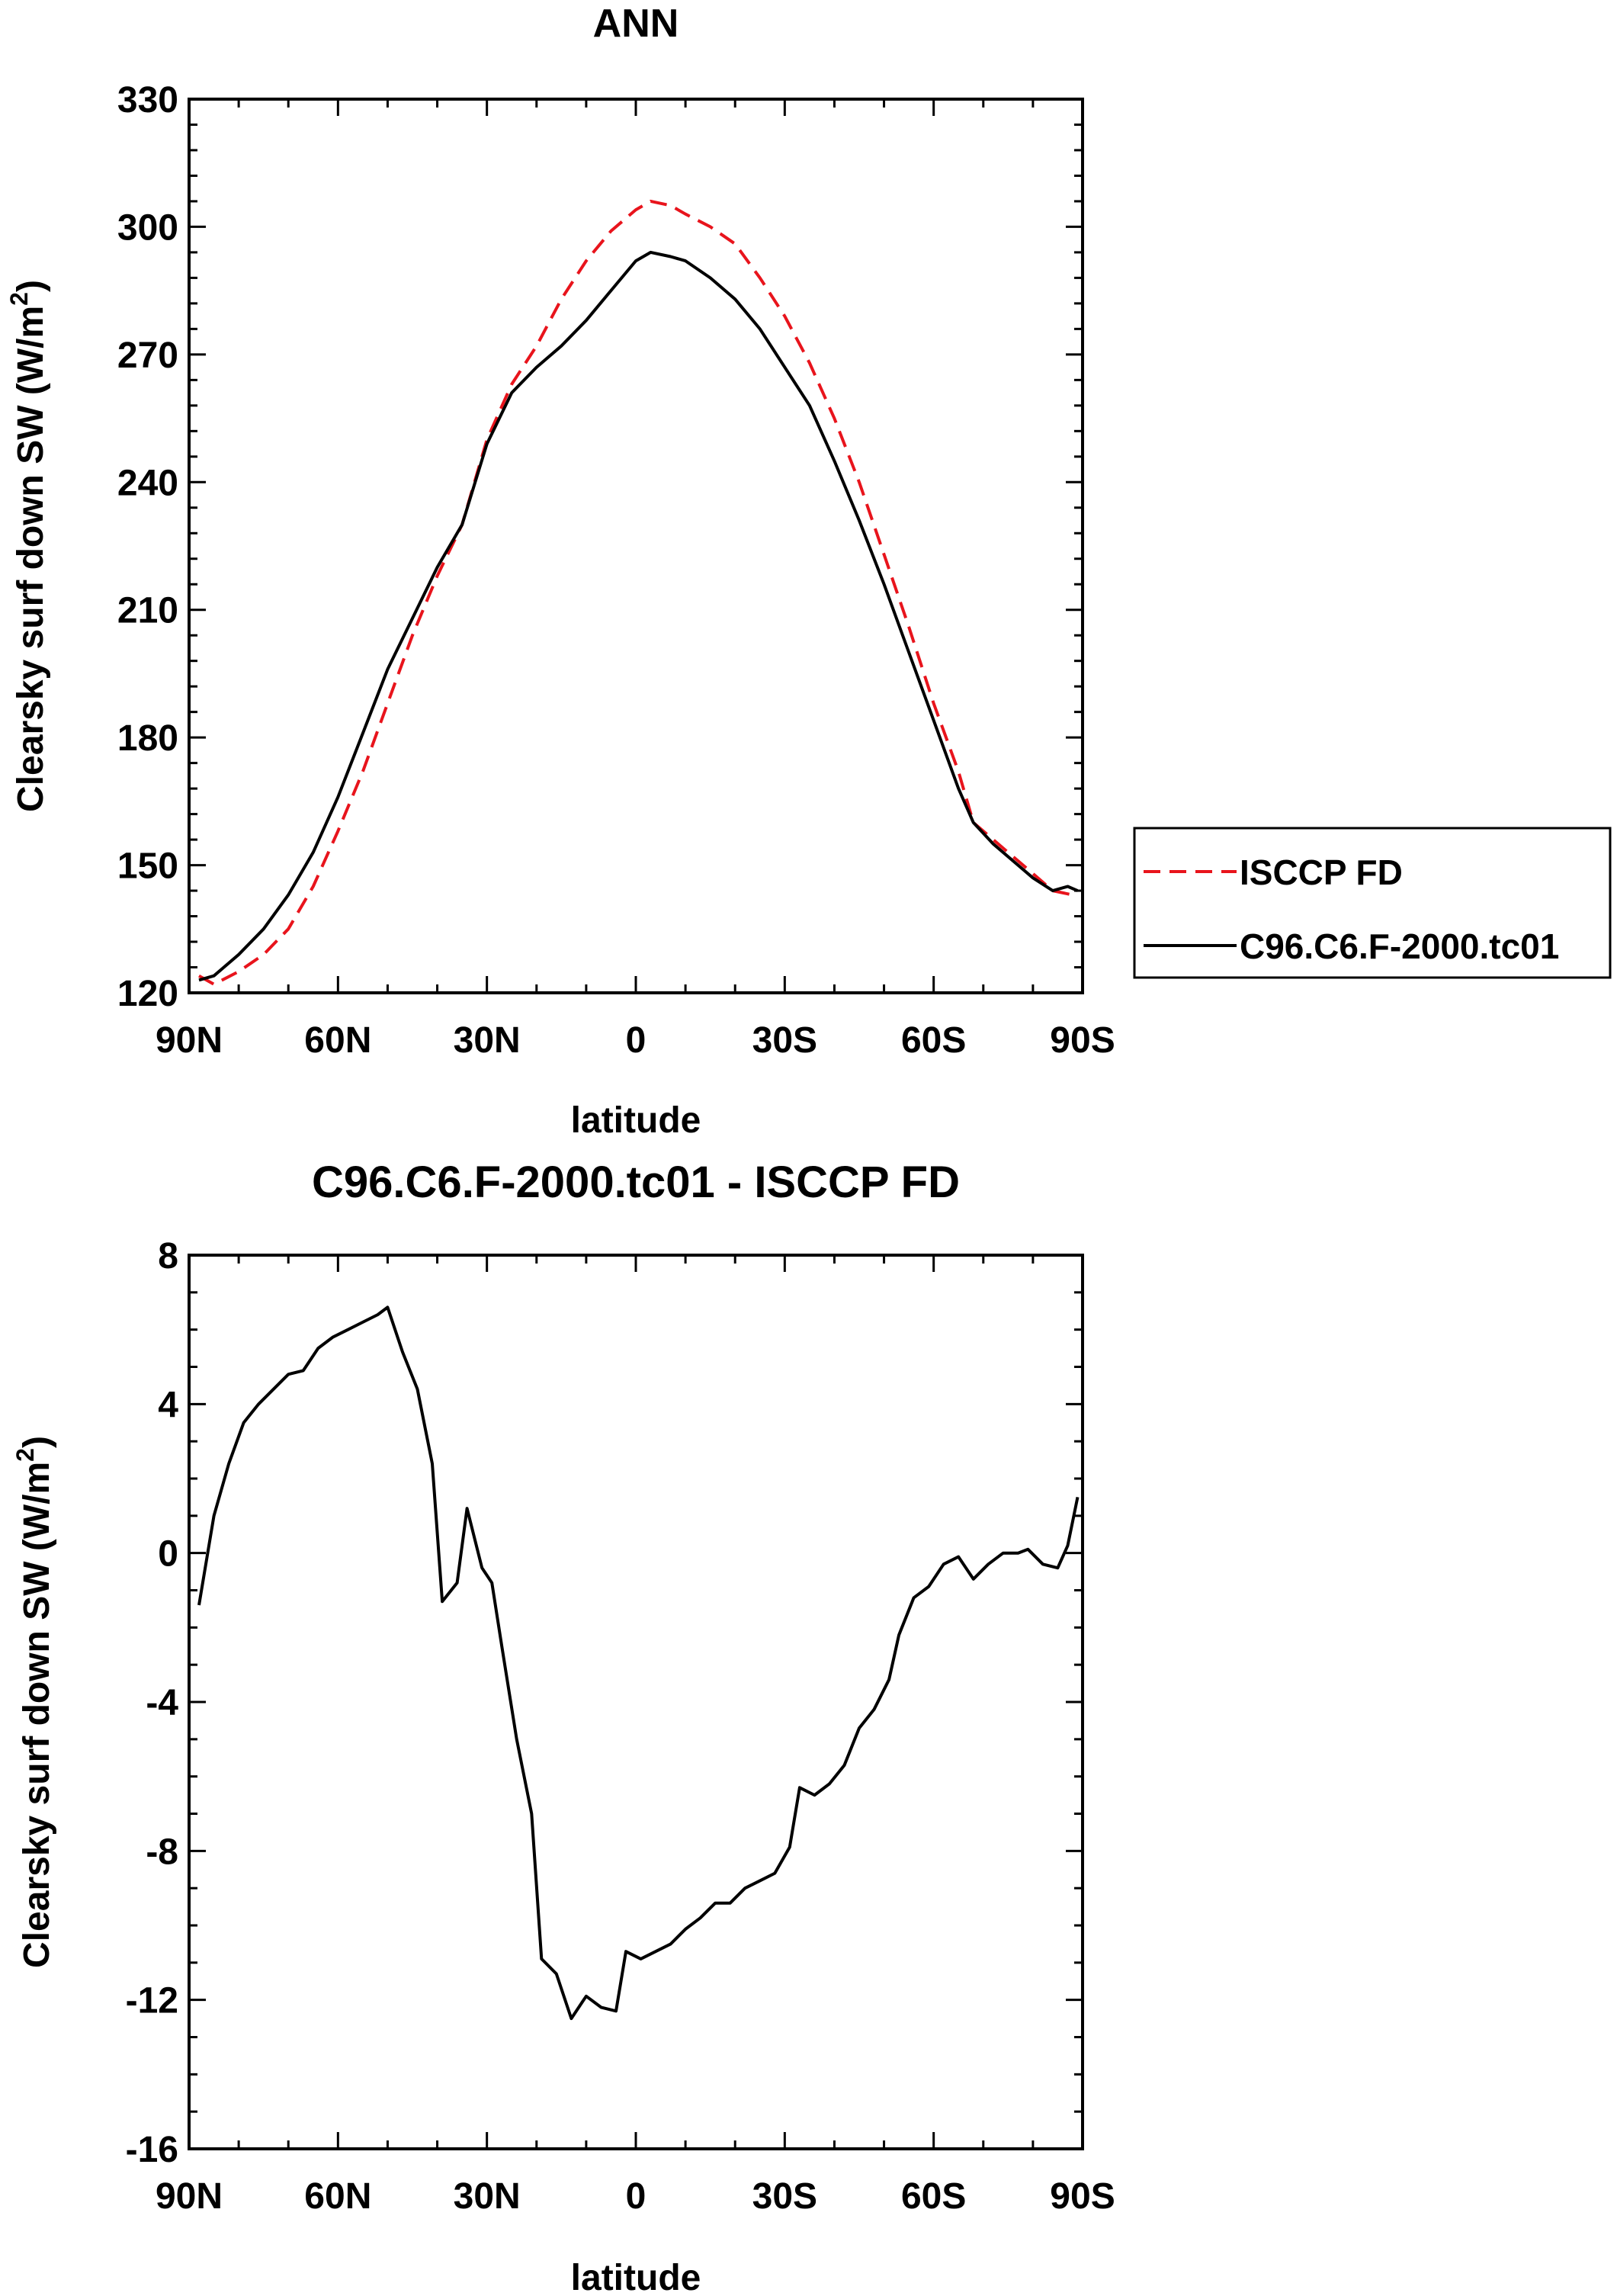 The width and height of the screenshot is (1617, 2296). What do you see at coordinates (147, 611) in the screenshot?
I see `y-tick-label: 210` at bounding box center [147, 611].